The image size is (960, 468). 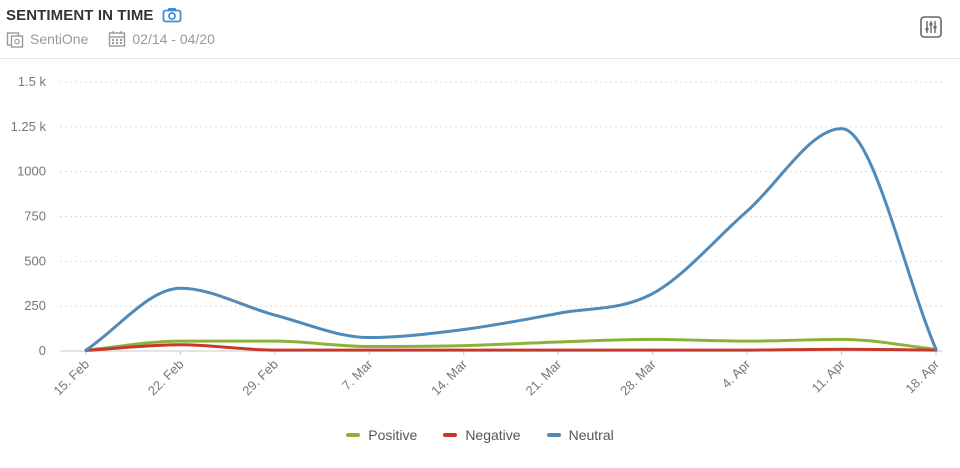 What do you see at coordinates (35, 216) in the screenshot?
I see `y-tick-label: 750` at bounding box center [35, 216].